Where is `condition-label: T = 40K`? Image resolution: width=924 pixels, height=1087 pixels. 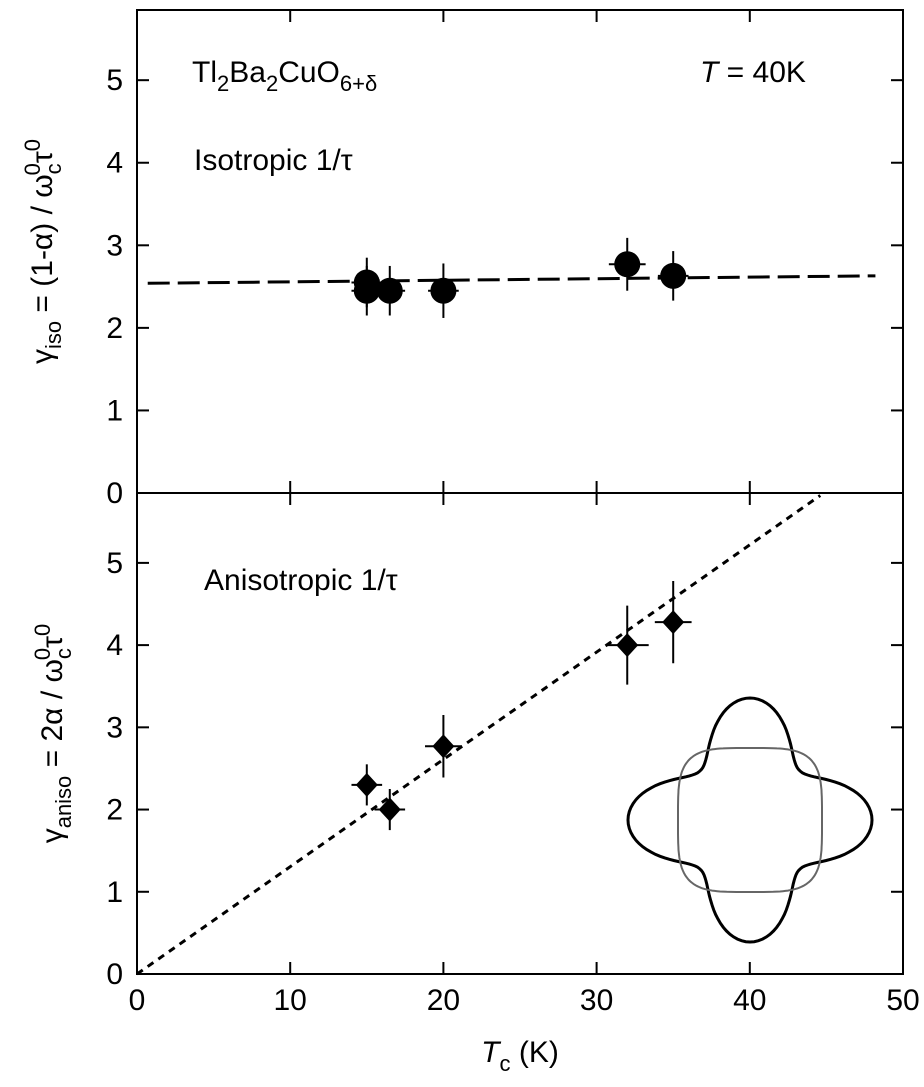 condition-label: T = 40K is located at coordinates (753, 72).